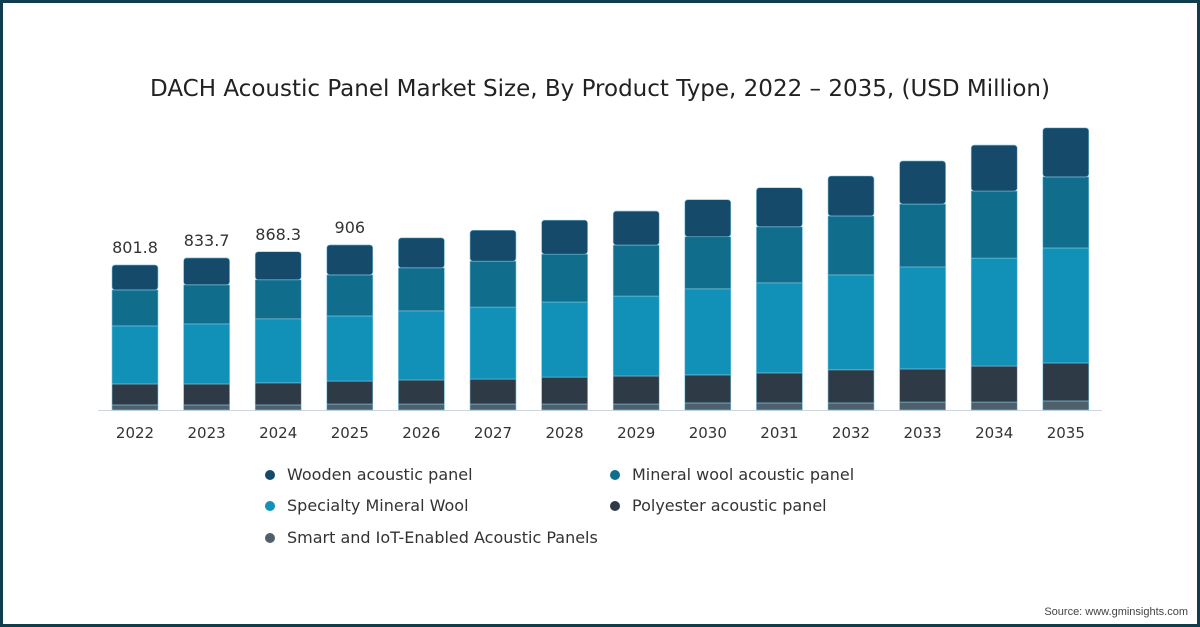  Describe the element at coordinates (994, 168) in the screenshot. I see `bar-segment-2034-wooden-acoustic-panel` at that location.